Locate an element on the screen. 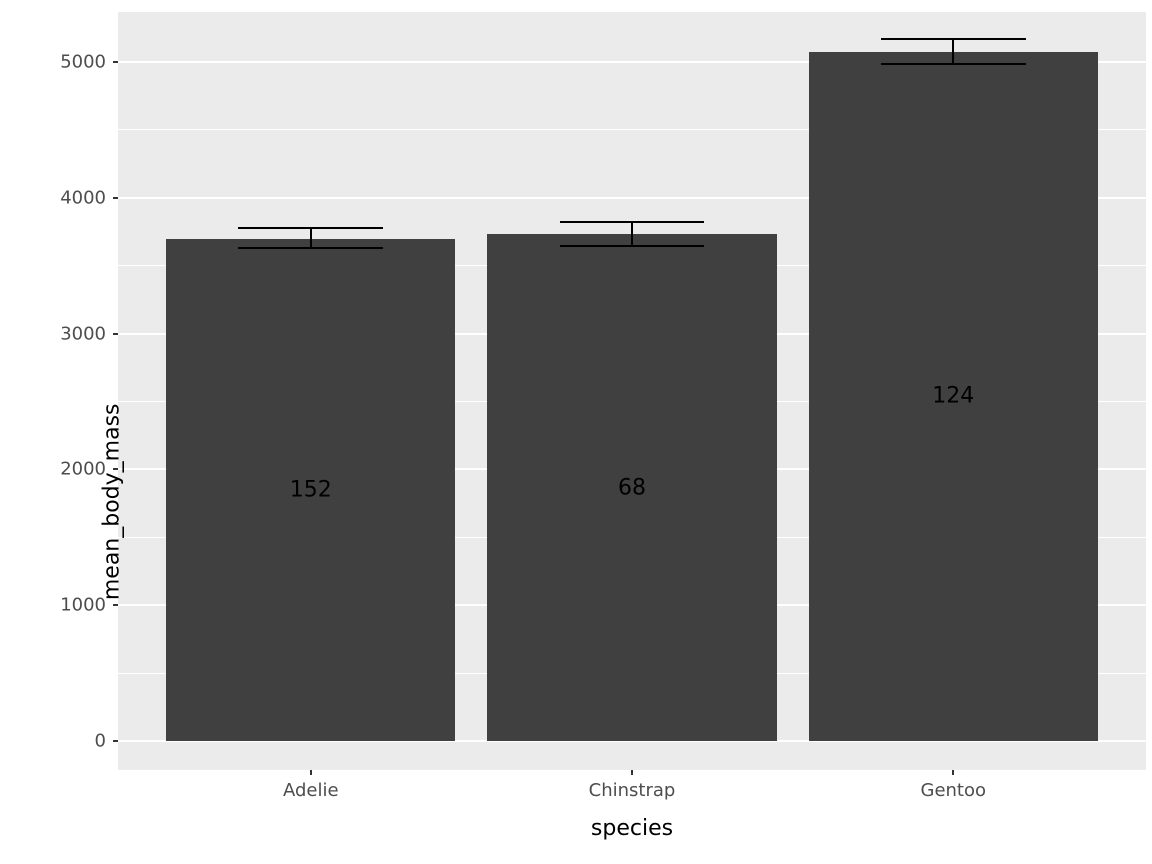  y-gridline-minor is located at coordinates (632, 130).